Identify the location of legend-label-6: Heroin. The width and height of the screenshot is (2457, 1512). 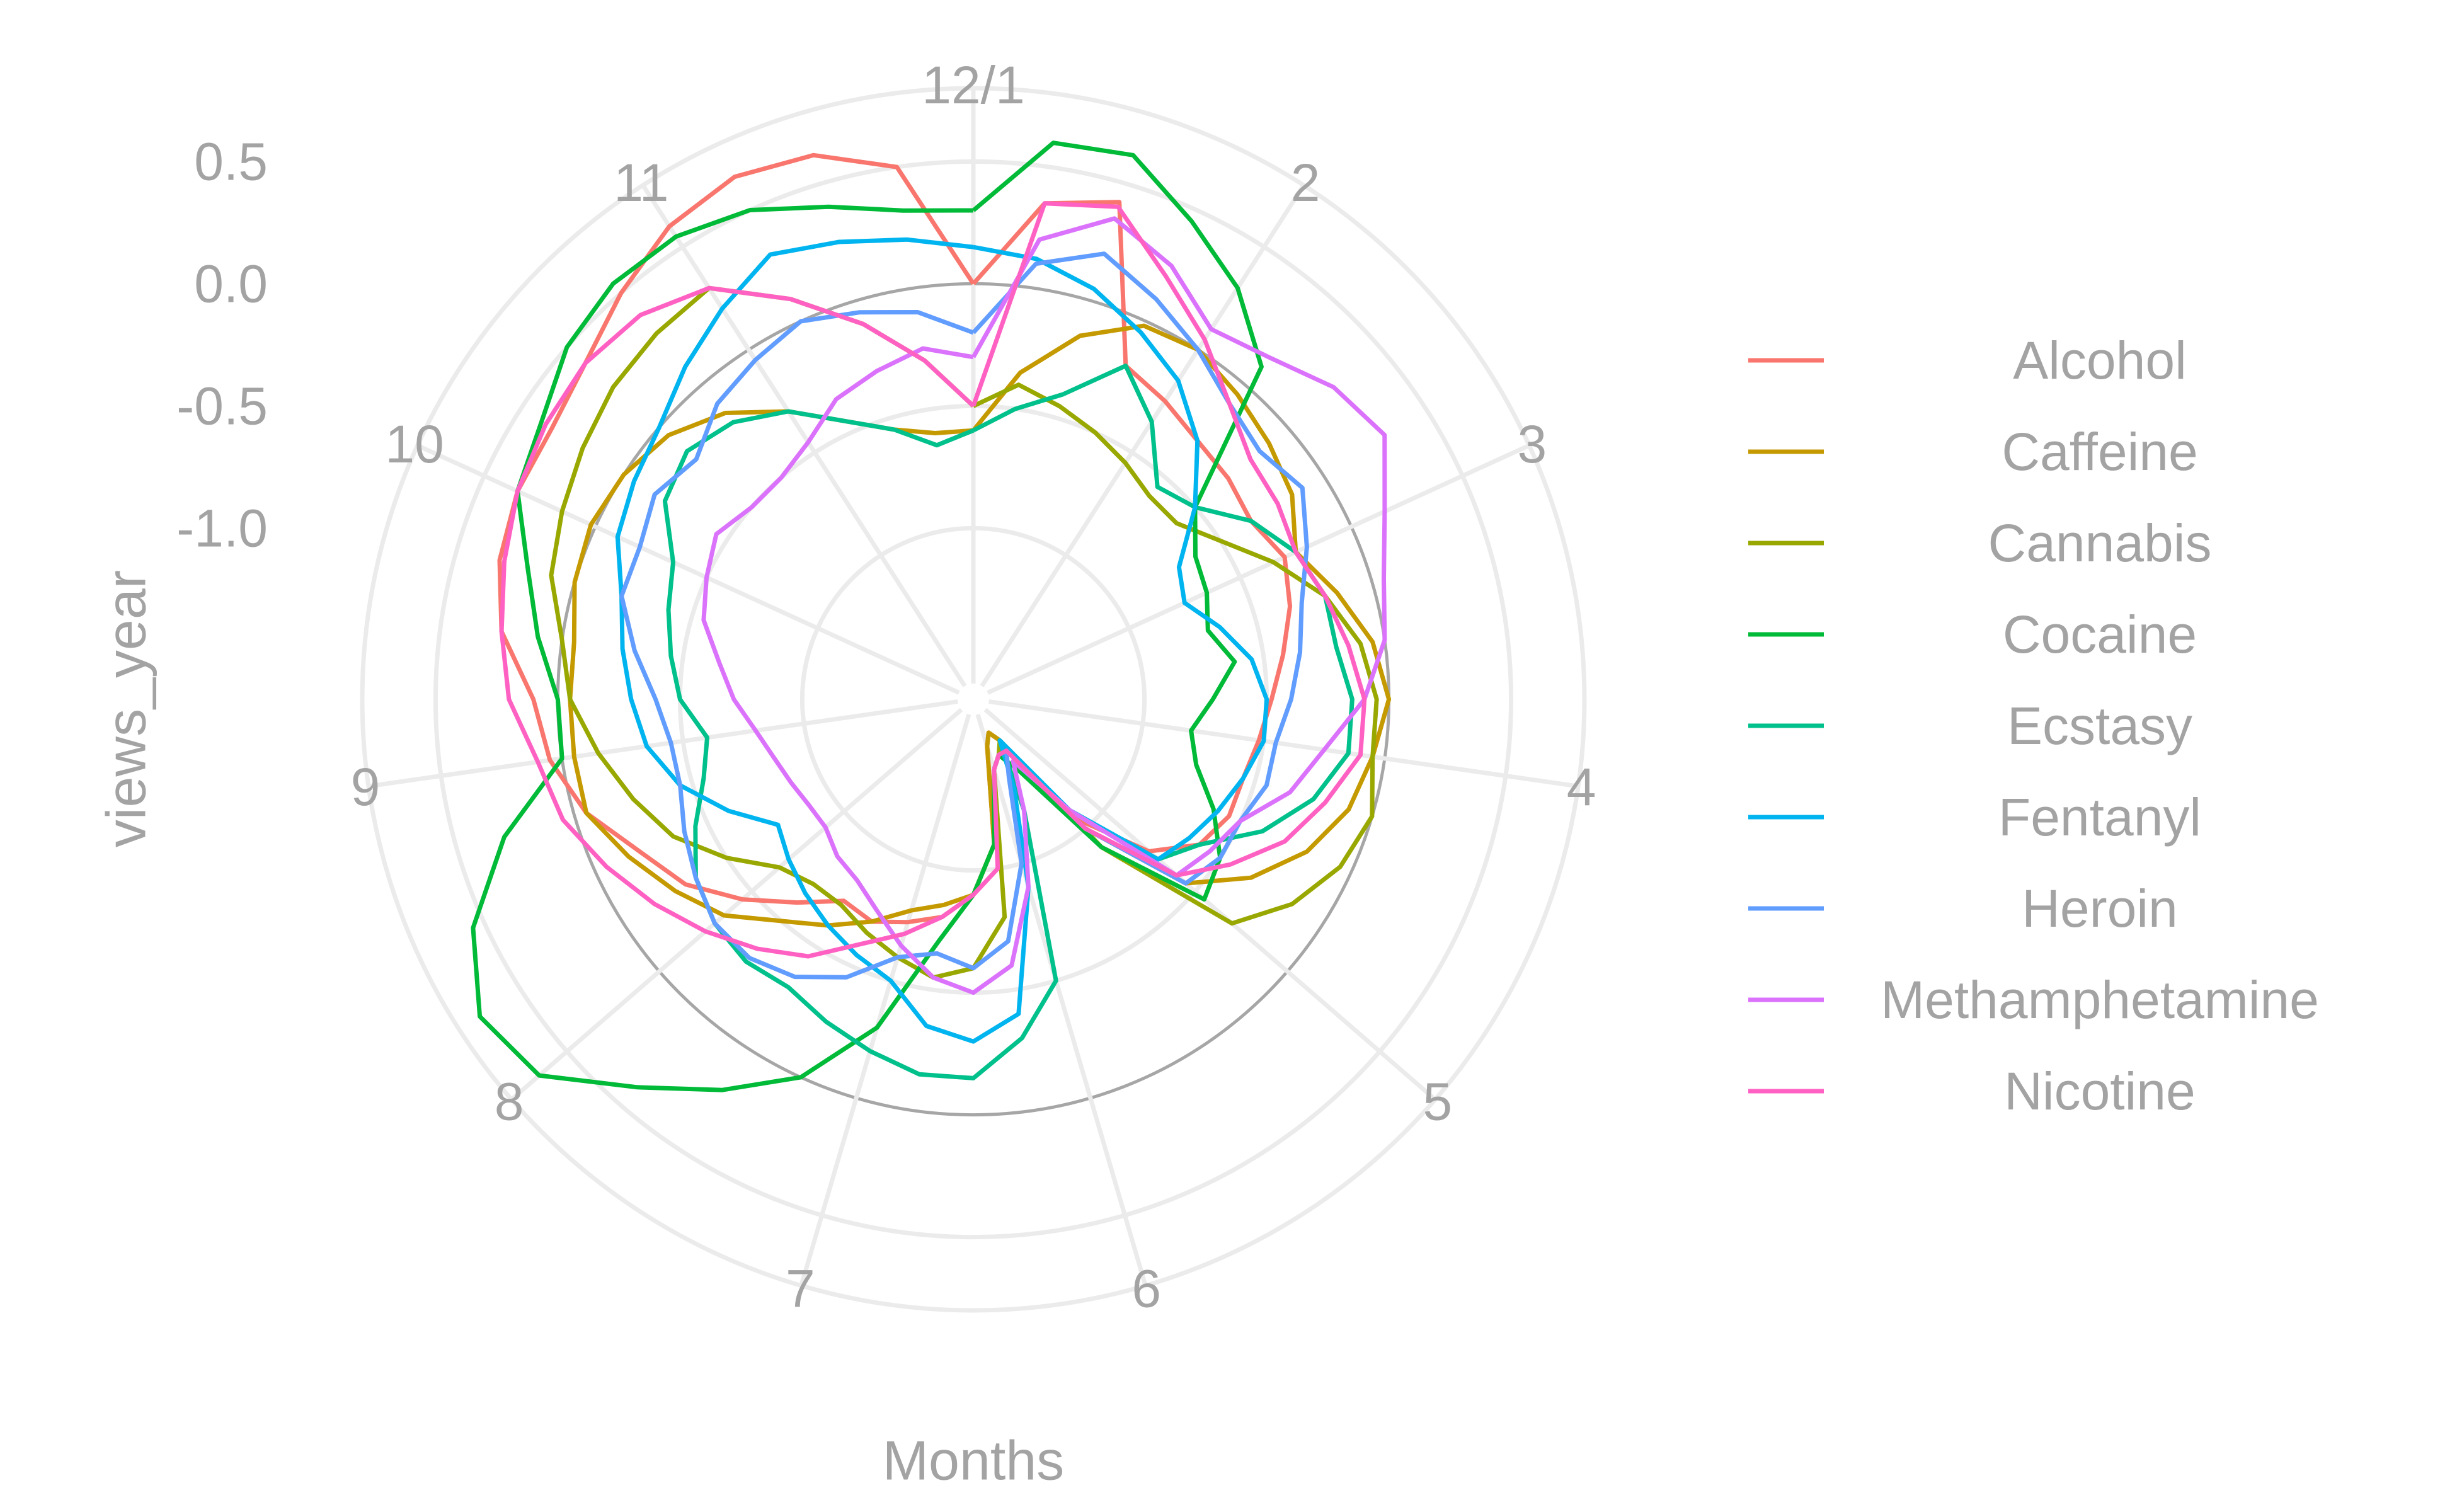
(2099, 908).